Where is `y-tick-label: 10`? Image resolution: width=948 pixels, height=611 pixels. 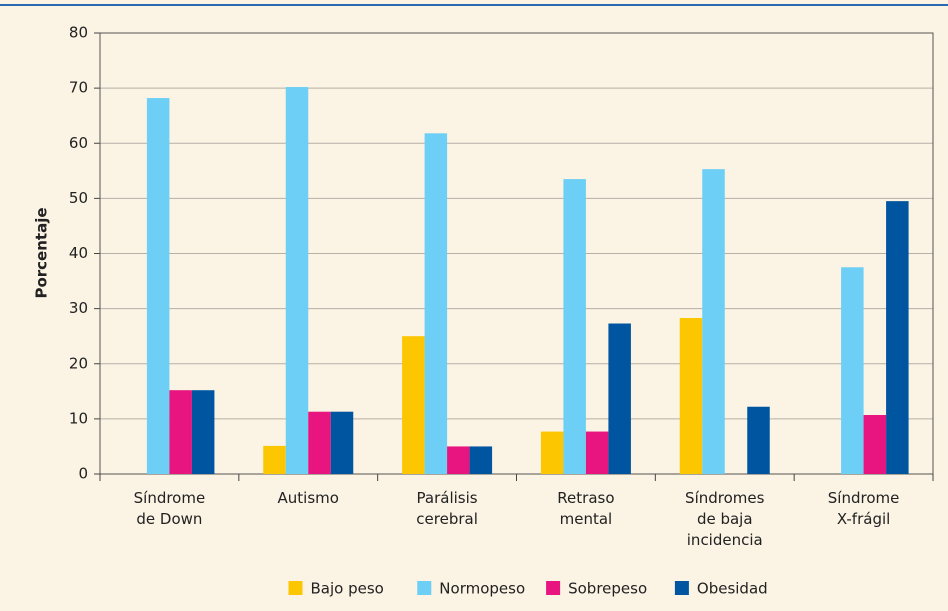 y-tick-label: 10 is located at coordinates (78, 418).